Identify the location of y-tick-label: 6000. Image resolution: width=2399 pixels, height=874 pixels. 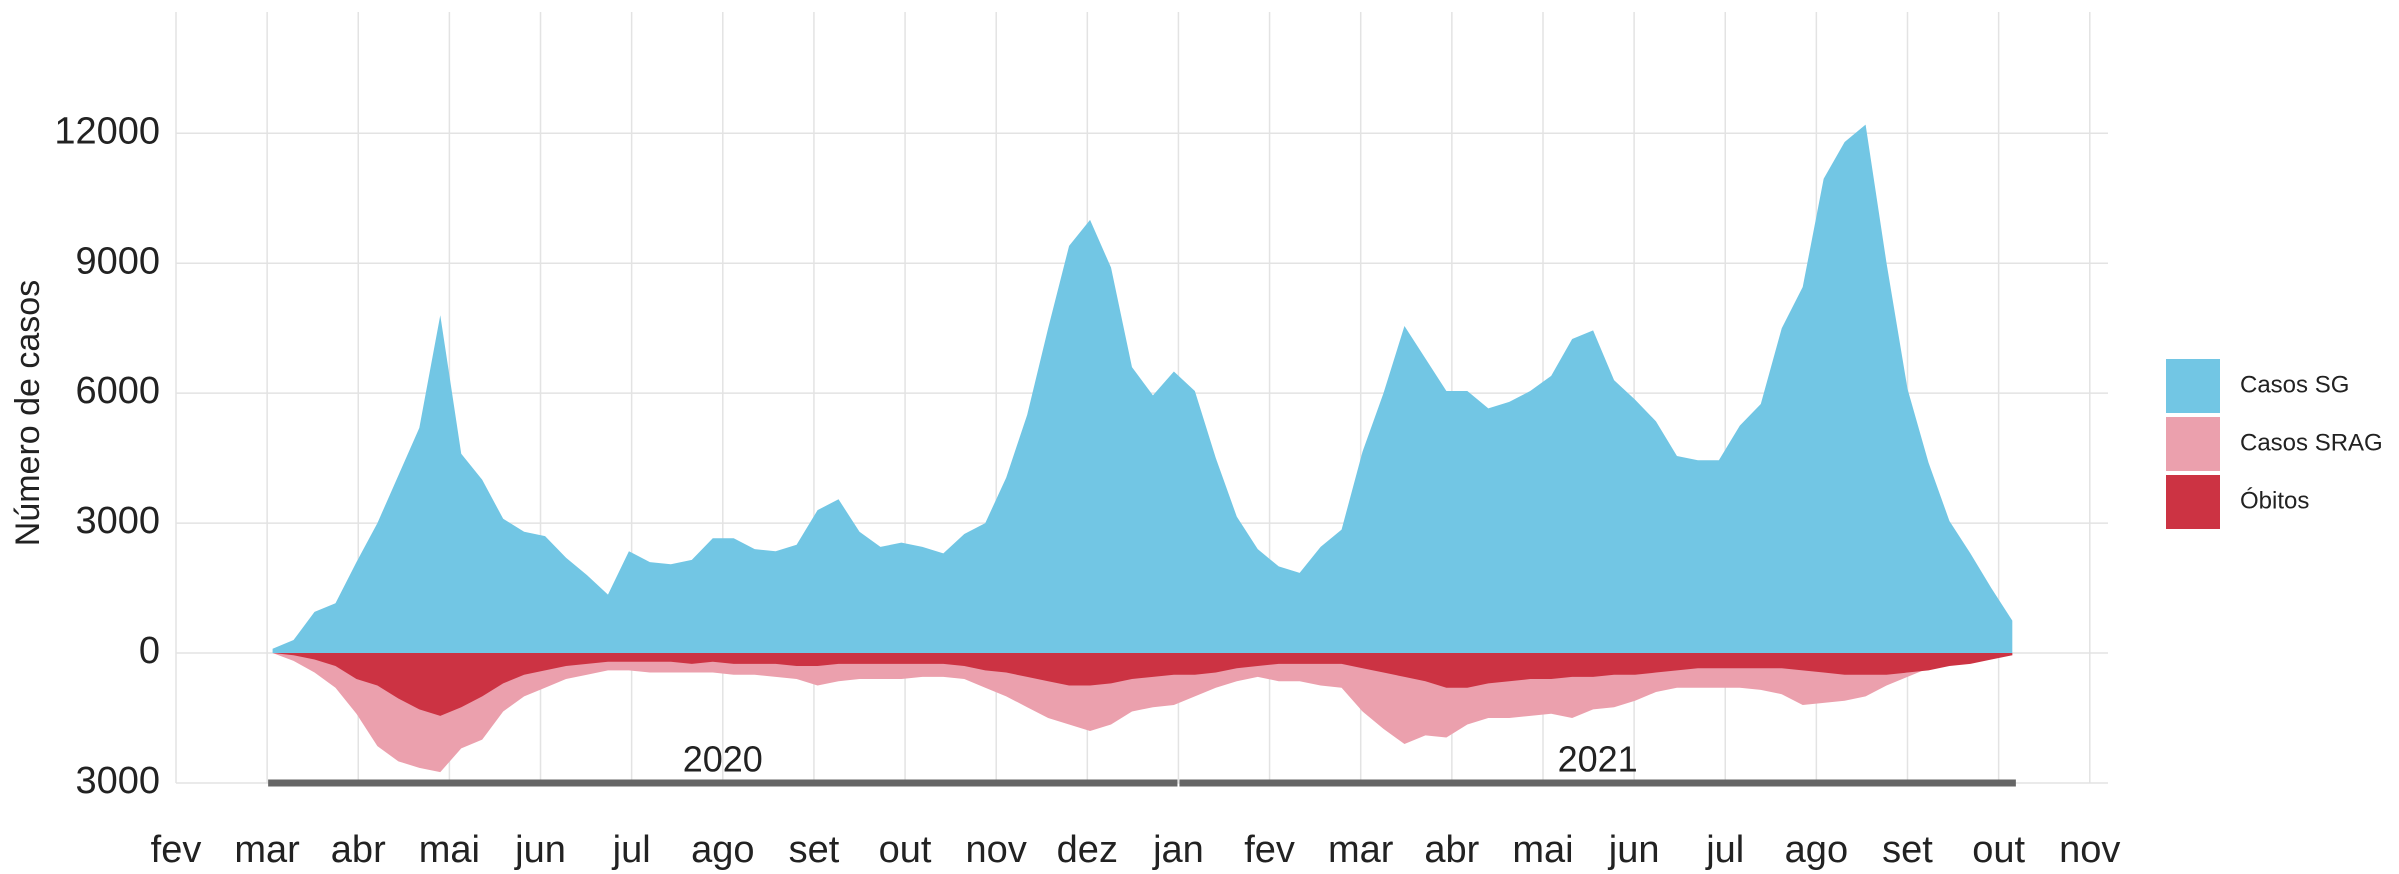
(117, 391).